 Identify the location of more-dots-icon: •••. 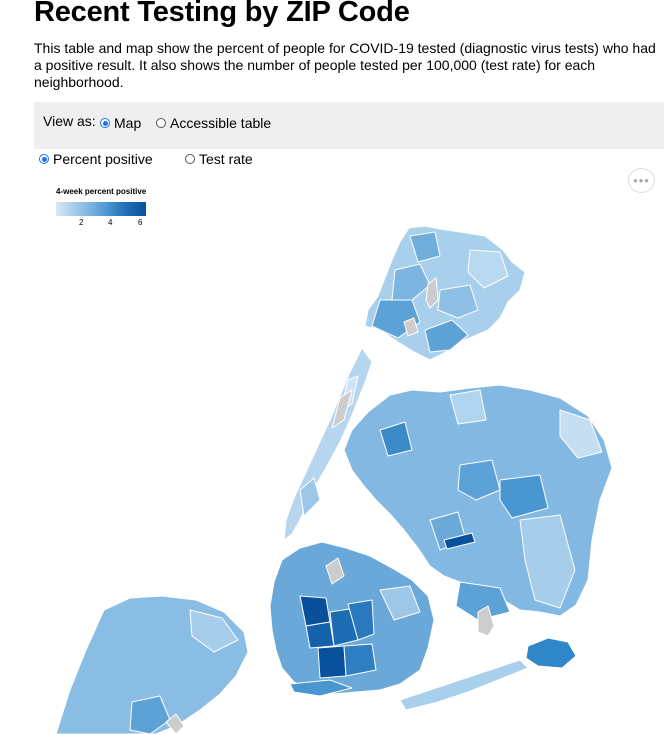
(641, 180).